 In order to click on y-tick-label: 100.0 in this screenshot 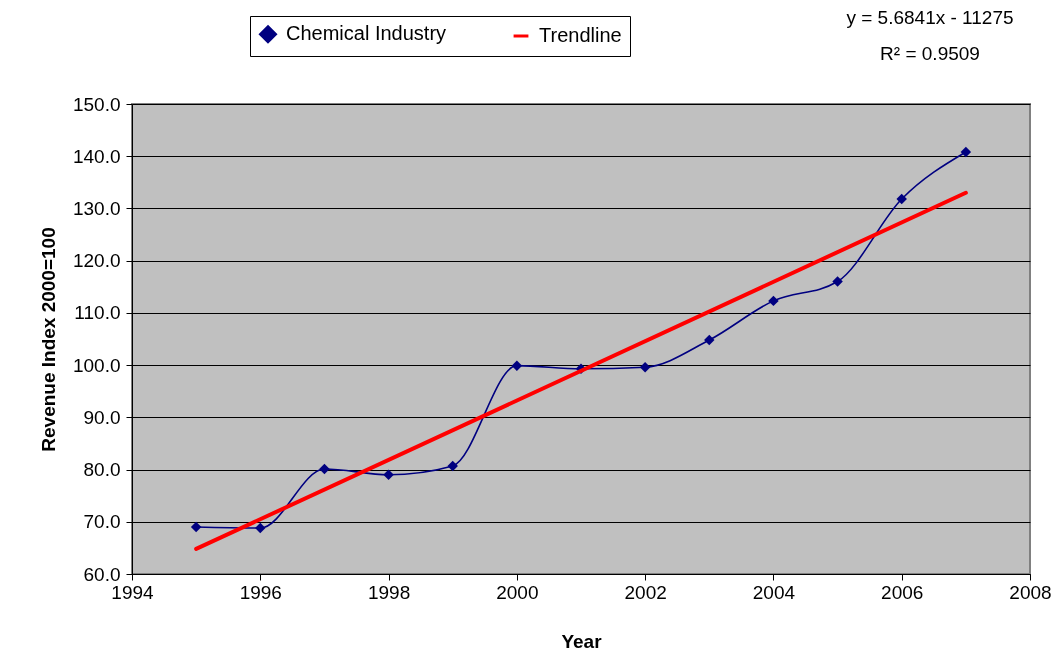, I will do `click(96, 365)`.